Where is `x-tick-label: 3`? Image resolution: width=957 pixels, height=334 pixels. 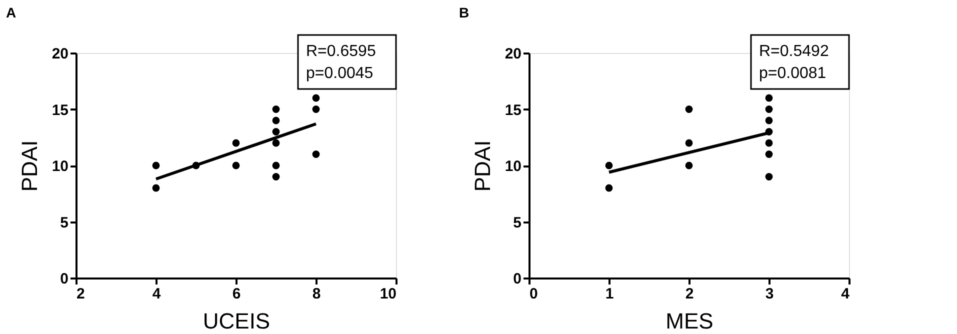
x-tick-label: 3 is located at coordinates (769, 294).